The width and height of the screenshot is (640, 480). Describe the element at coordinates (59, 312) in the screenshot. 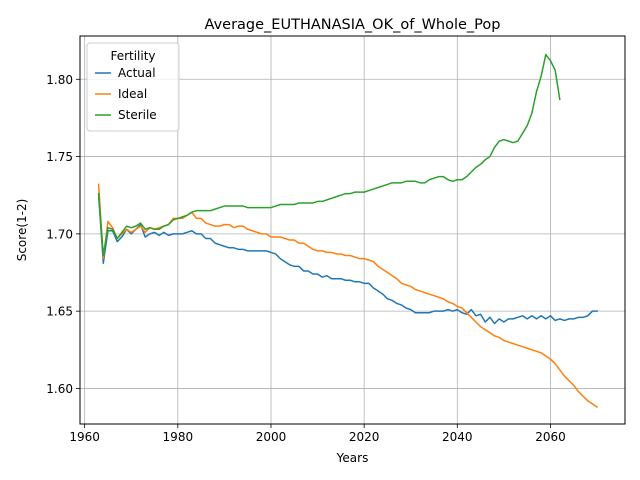

I see `y-tick-label: 1.65` at that location.